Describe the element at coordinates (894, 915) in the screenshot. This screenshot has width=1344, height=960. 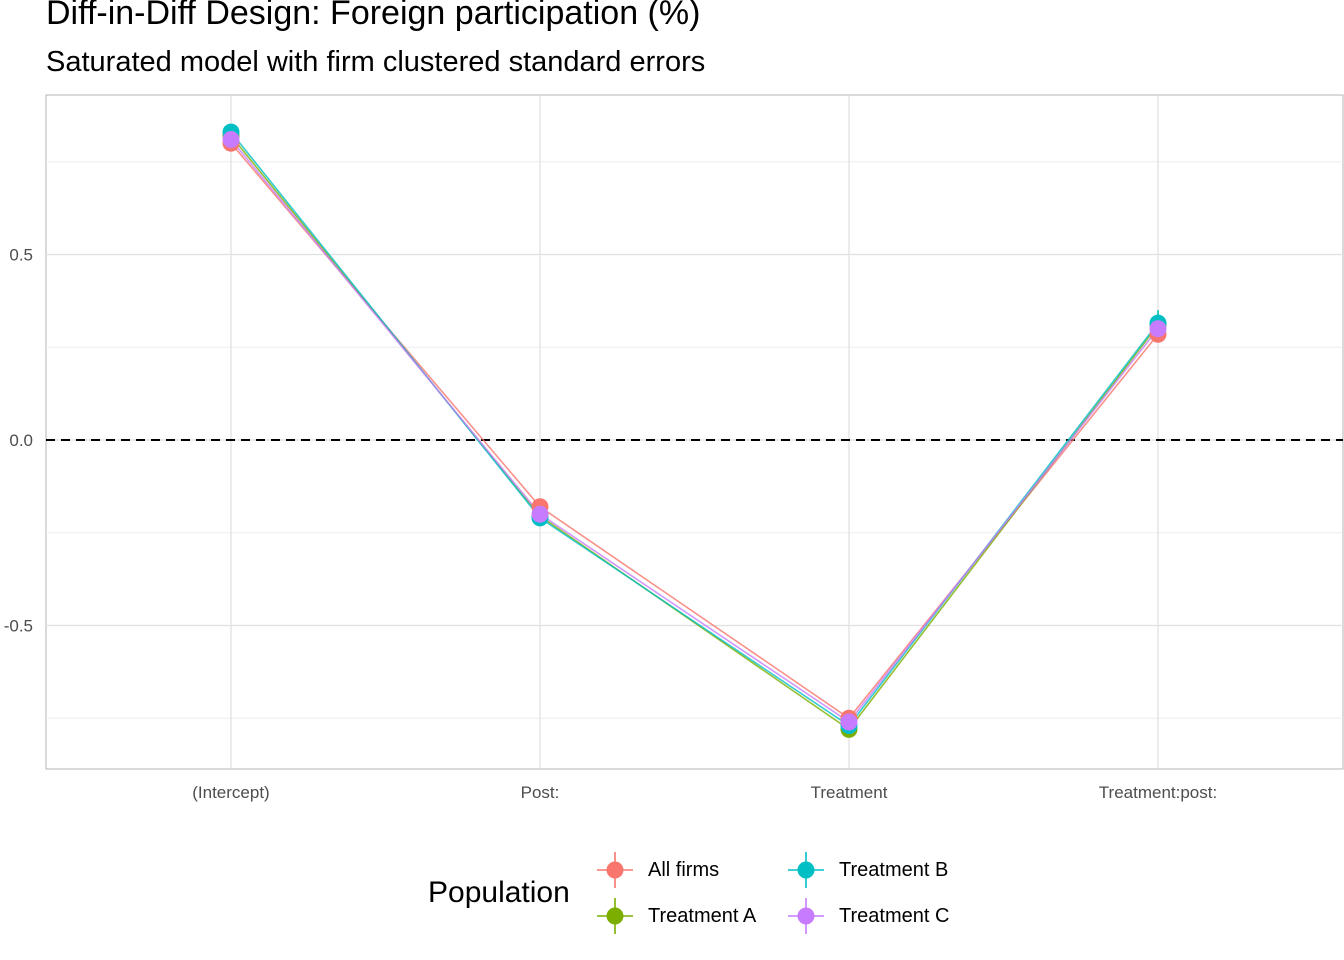
I see `legend-label: Treatment C` at that location.